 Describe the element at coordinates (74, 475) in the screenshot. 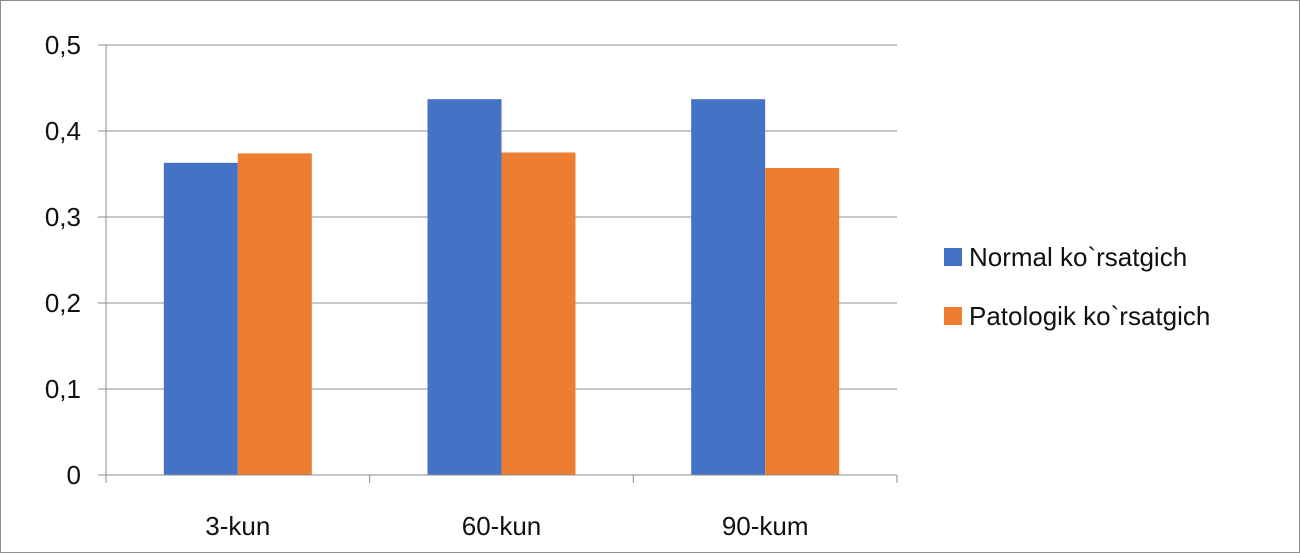

I see `y-tick-label: 0` at that location.